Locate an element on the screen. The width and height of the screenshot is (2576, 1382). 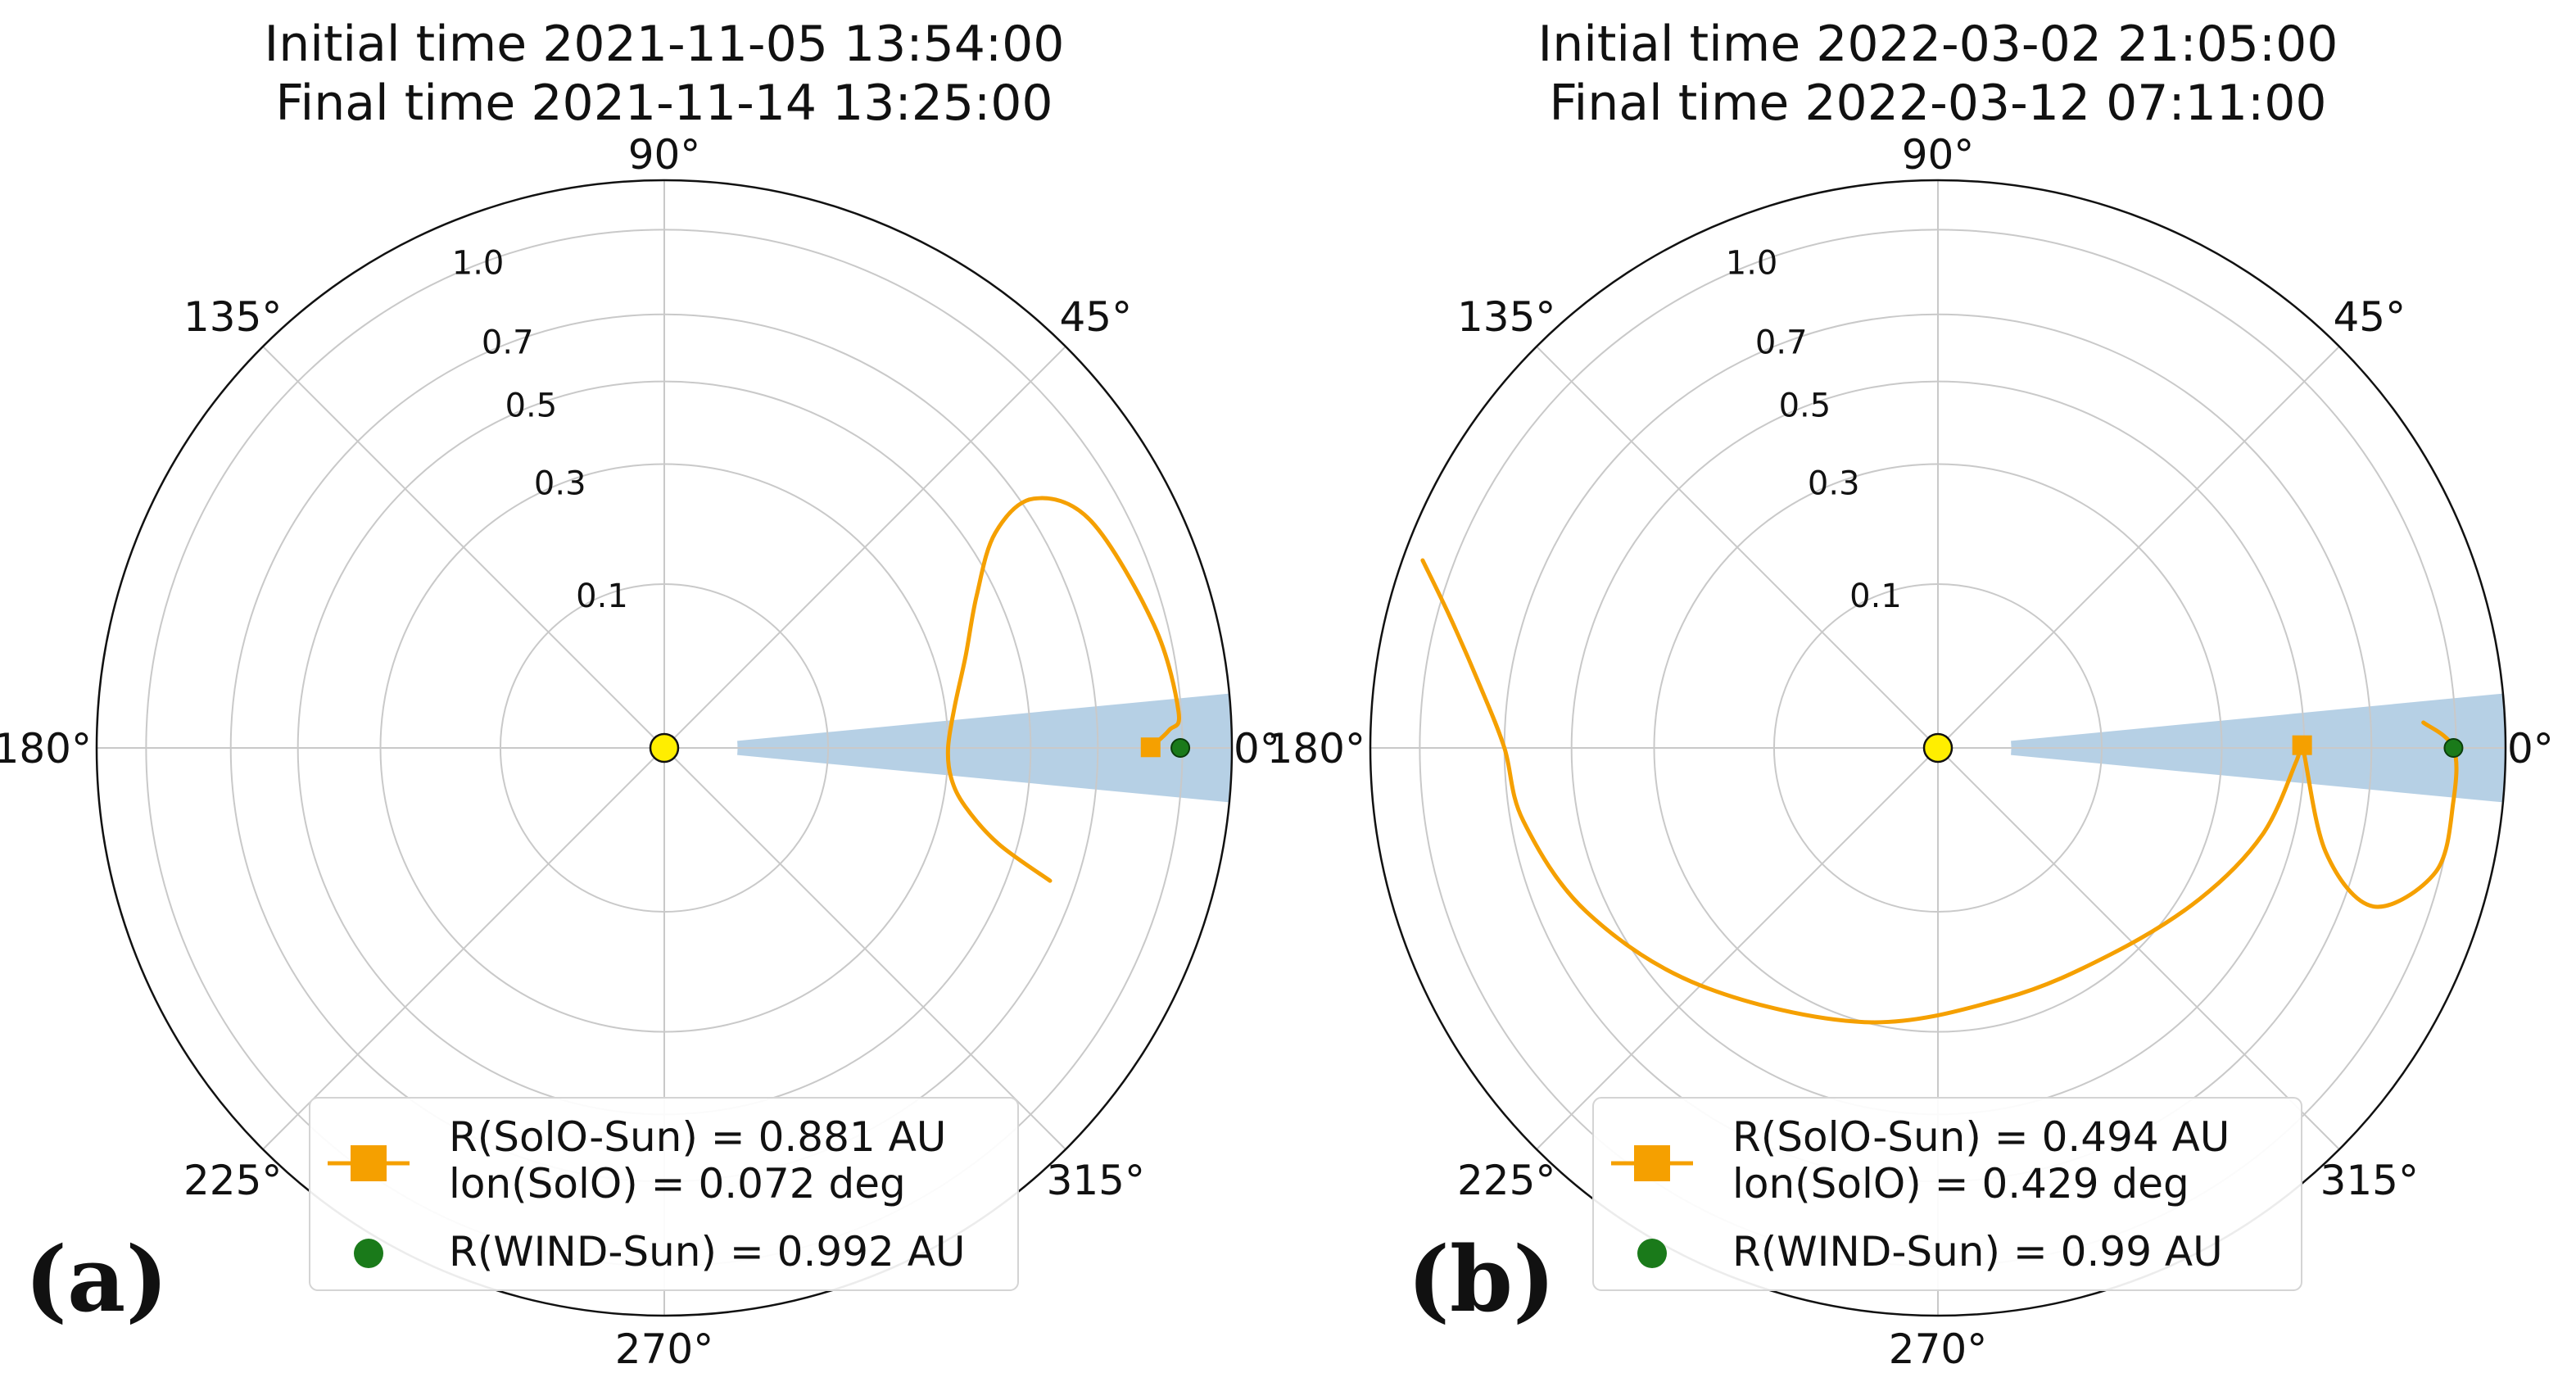
legend-solo-label: R(SolO-Sun) = 0.881 AU is located at coordinates (697, 1137).